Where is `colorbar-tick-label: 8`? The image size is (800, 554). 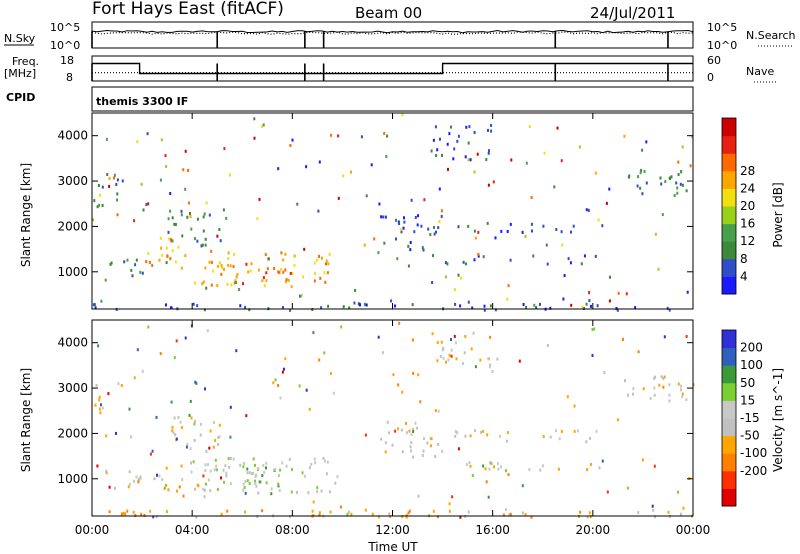
colorbar-tick-label: 8 is located at coordinates (744, 259).